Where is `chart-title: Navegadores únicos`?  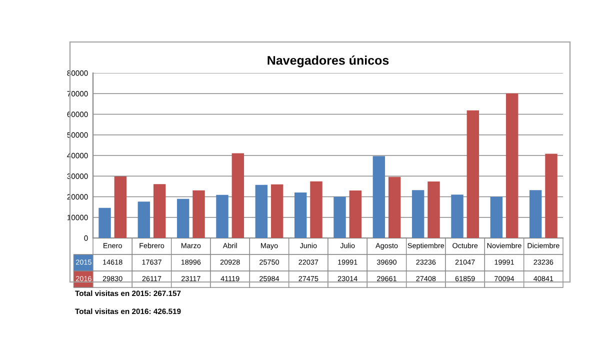
chart-title: Navegadores únicos is located at coordinates (328, 62).